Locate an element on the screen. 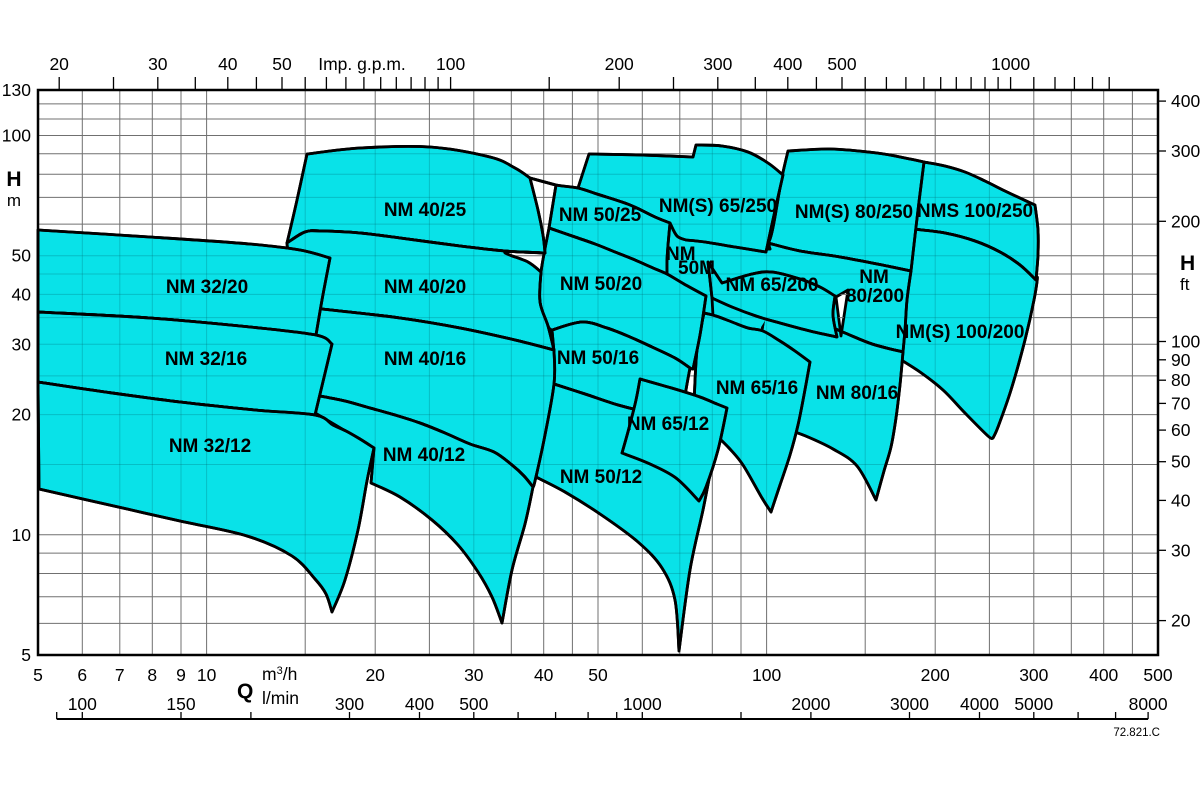 The image size is (1200, 805). svg-text: NM 40/12 is located at coordinates (424, 455).